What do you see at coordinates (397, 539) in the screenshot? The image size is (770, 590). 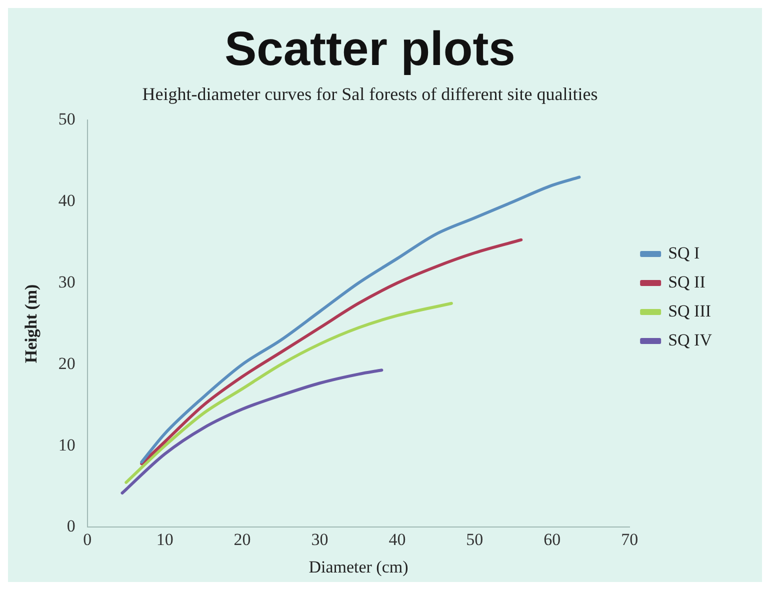 I see `x-tick-label: 40` at bounding box center [397, 539].